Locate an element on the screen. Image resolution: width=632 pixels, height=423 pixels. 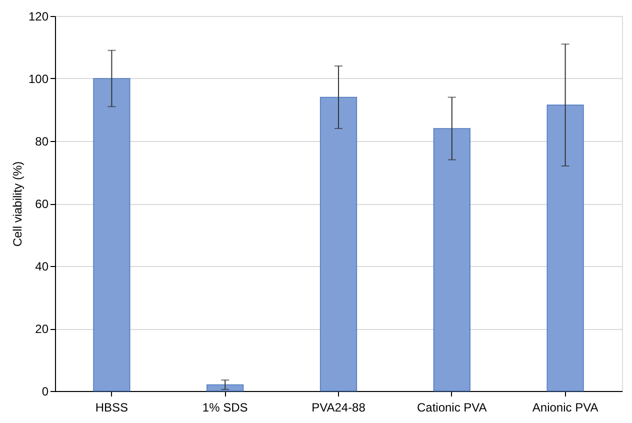
y-tick-label: 100 is located at coordinates (38, 79).